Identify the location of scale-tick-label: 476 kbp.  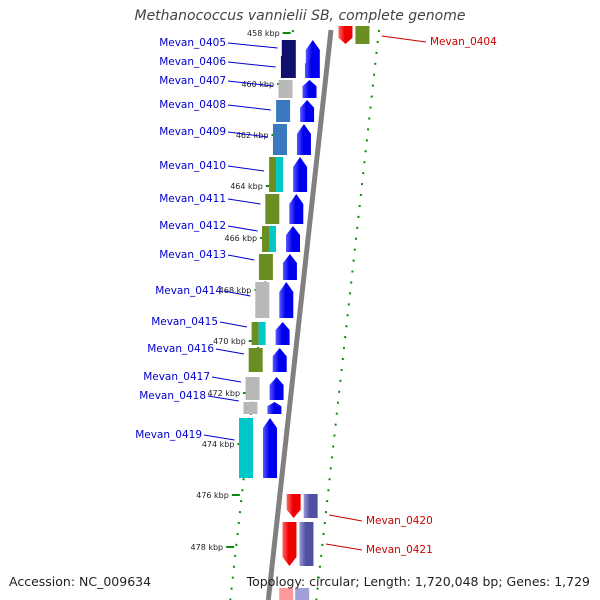
(212, 495).